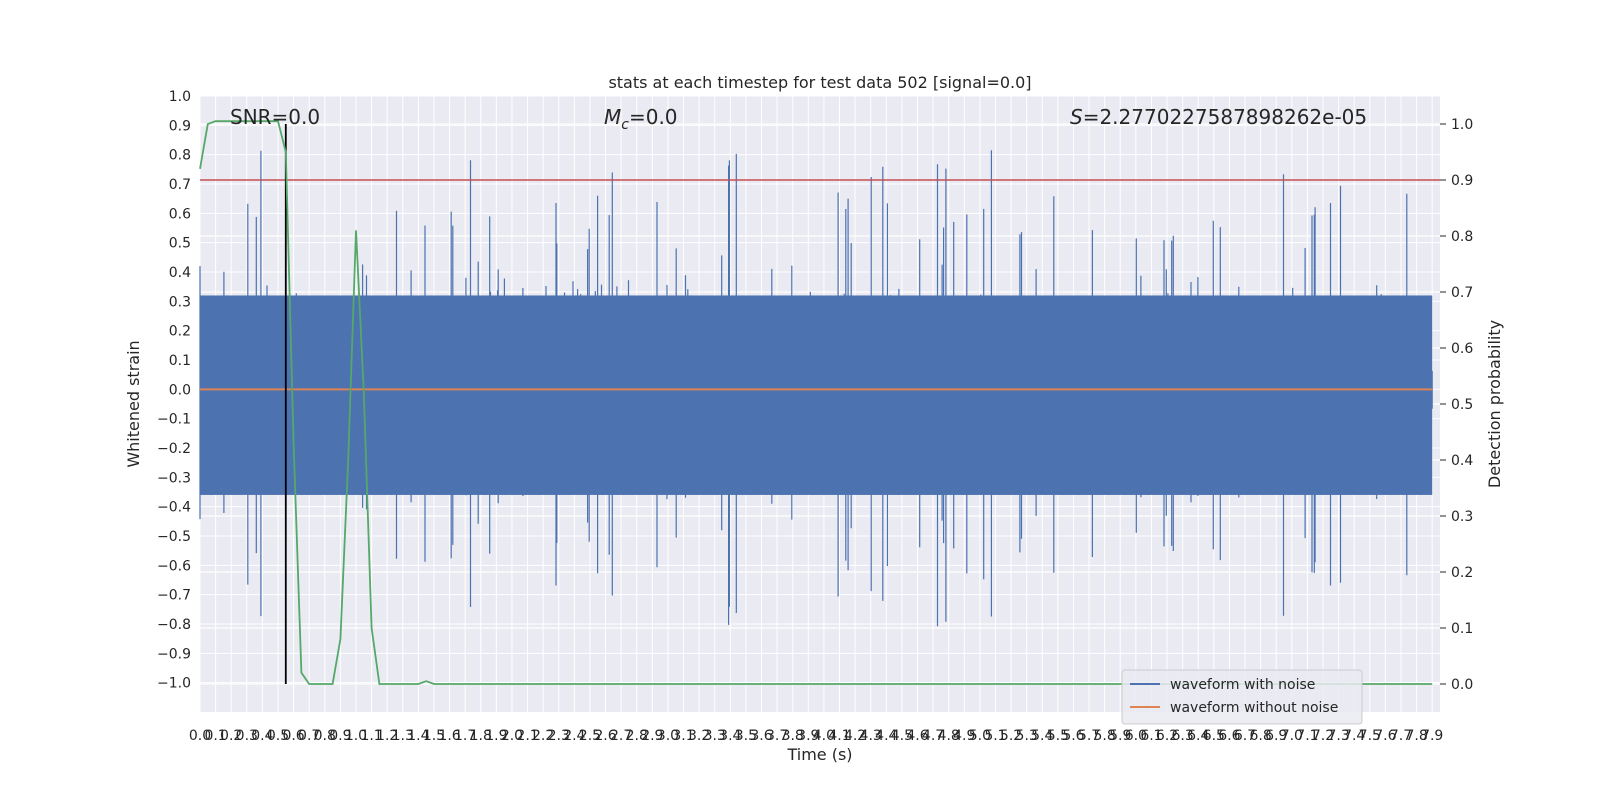  What do you see at coordinates (1462, 349) in the screenshot?
I see `y-right-tick-label: 0.6` at bounding box center [1462, 349].